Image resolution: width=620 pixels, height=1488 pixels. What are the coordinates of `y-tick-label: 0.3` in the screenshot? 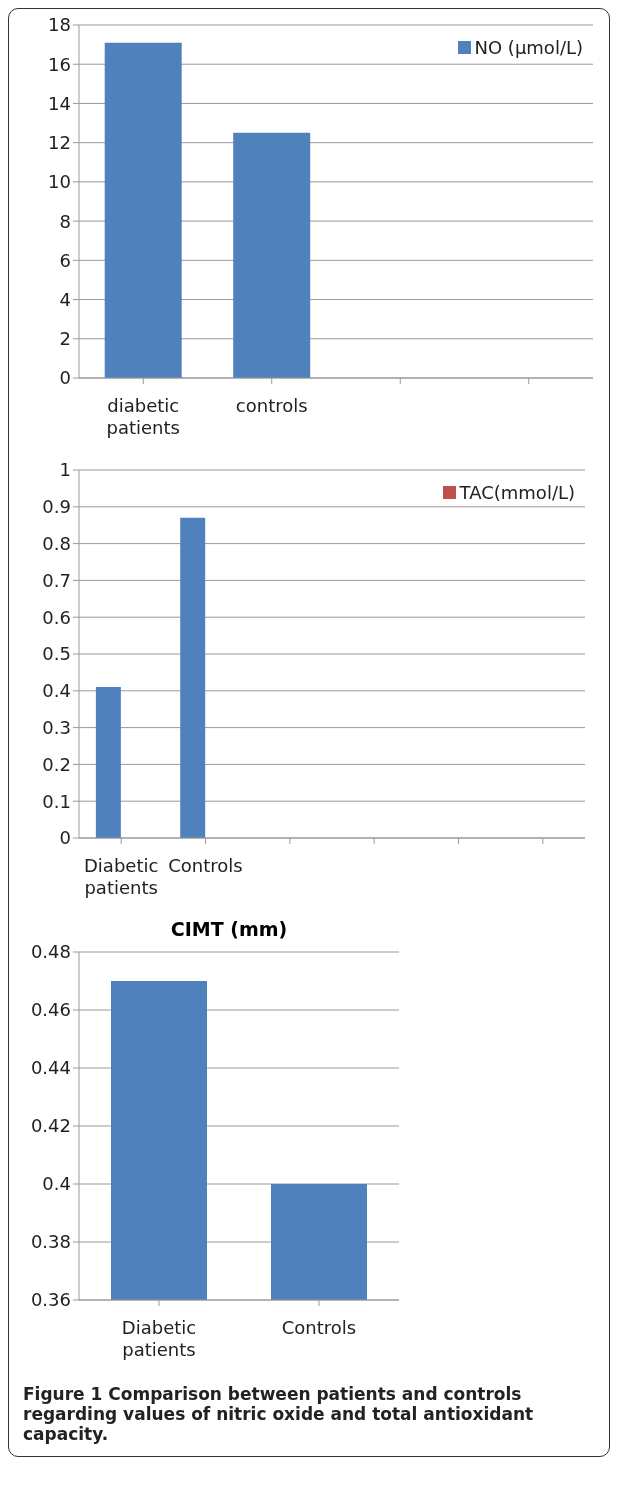 It's located at (56, 727).